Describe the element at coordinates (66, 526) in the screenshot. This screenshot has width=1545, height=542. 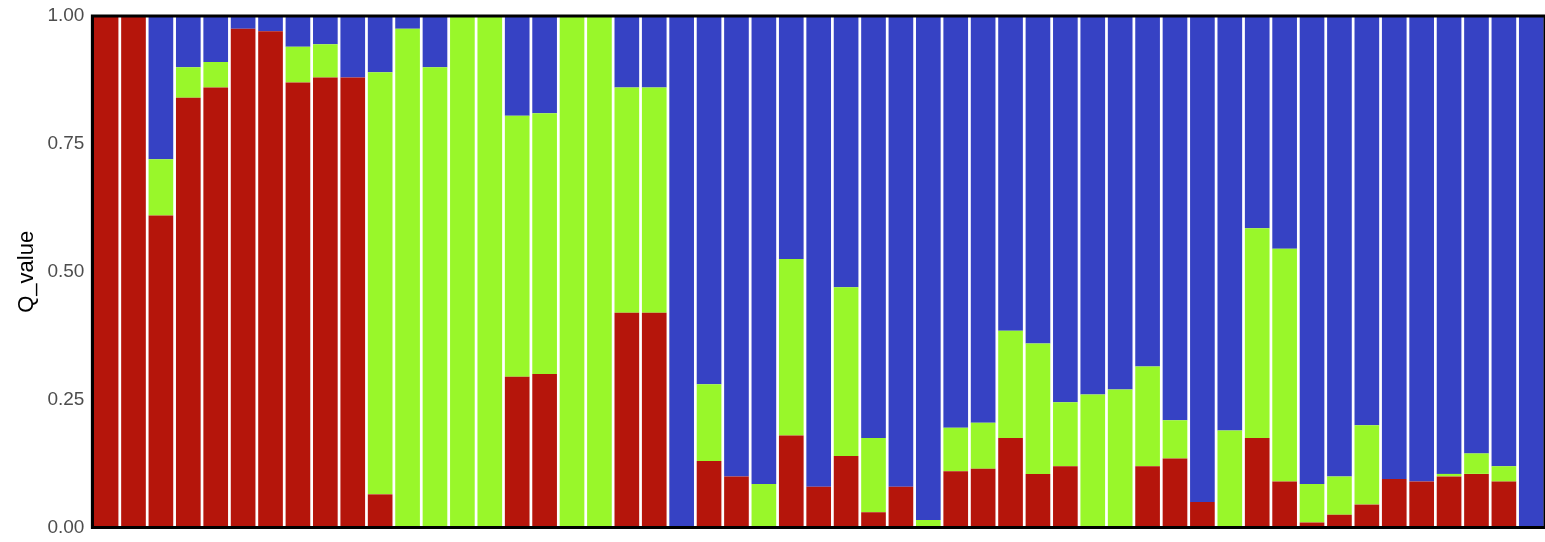
I see `y-tick-label: 0.00` at that location.